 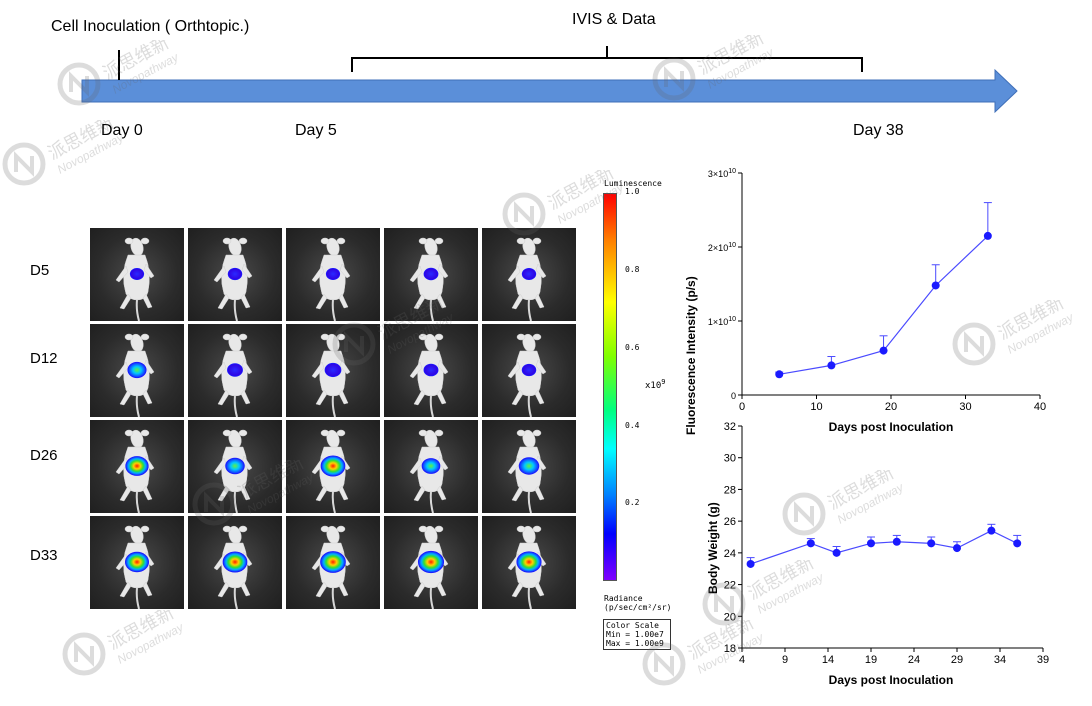 What do you see at coordinates (730, 586) in the screenshot?
I see `y-tick-label: 22` at bounding box center [730, 586].